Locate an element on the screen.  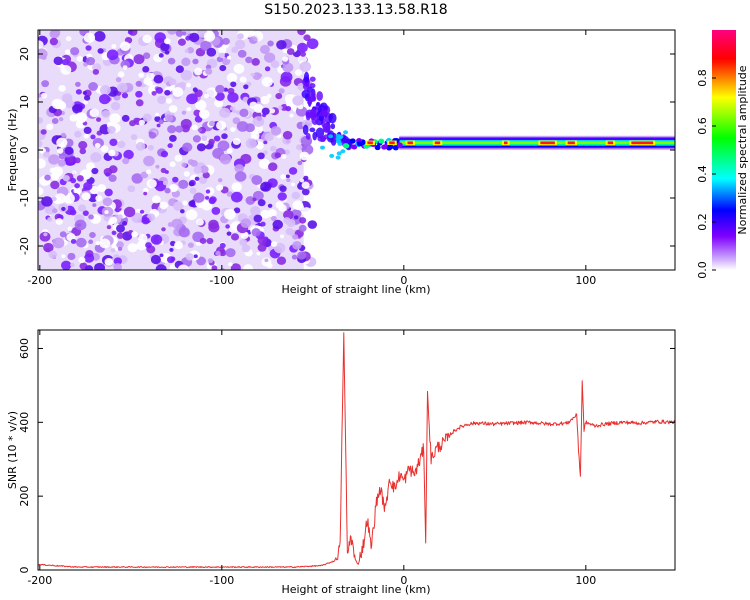
spectrogram-ylabel: Frequency (Hz) is located at coordinates (12, 150).